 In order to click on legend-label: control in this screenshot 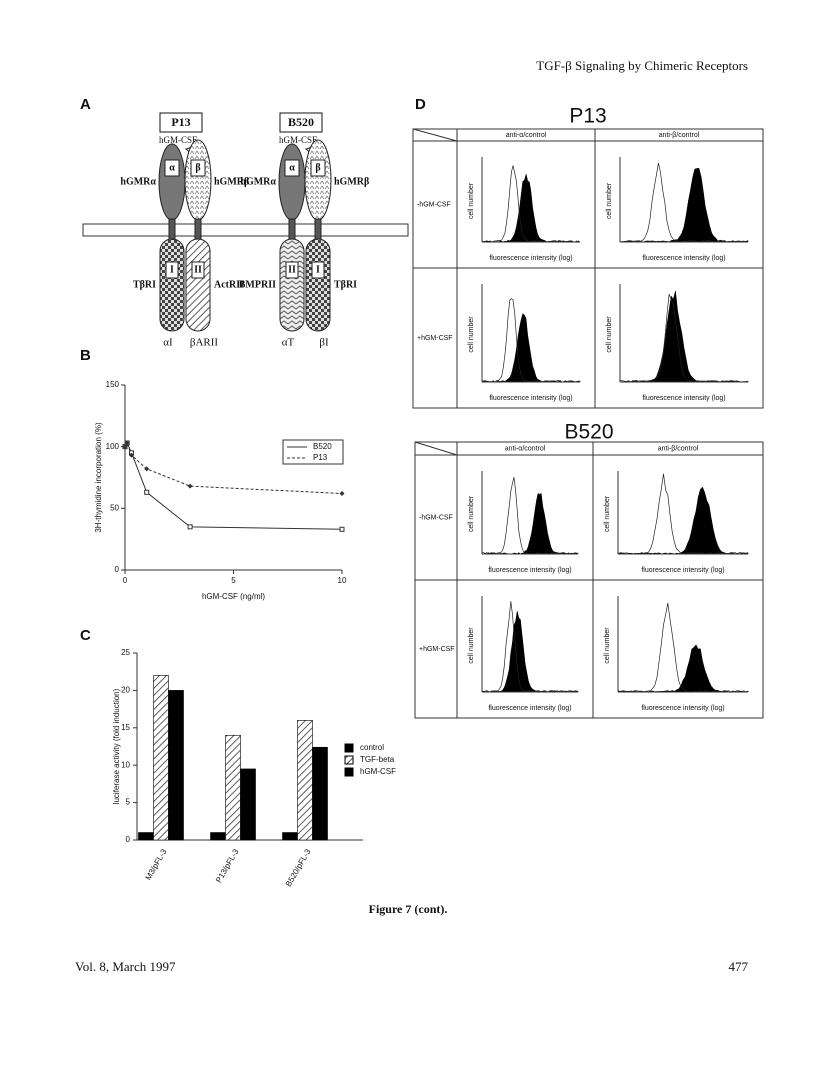, I will do `click(372, 747)`.